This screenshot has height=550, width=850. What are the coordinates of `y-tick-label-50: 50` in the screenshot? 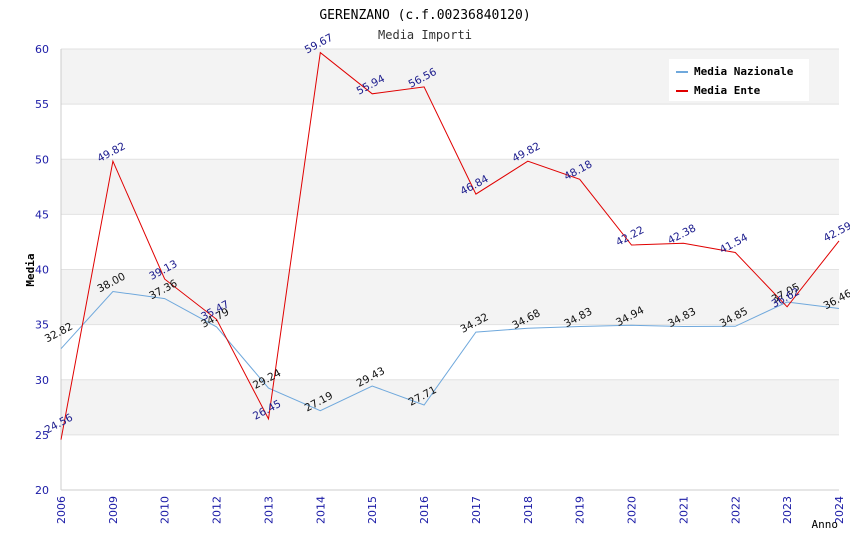 It's located at (42, 159).